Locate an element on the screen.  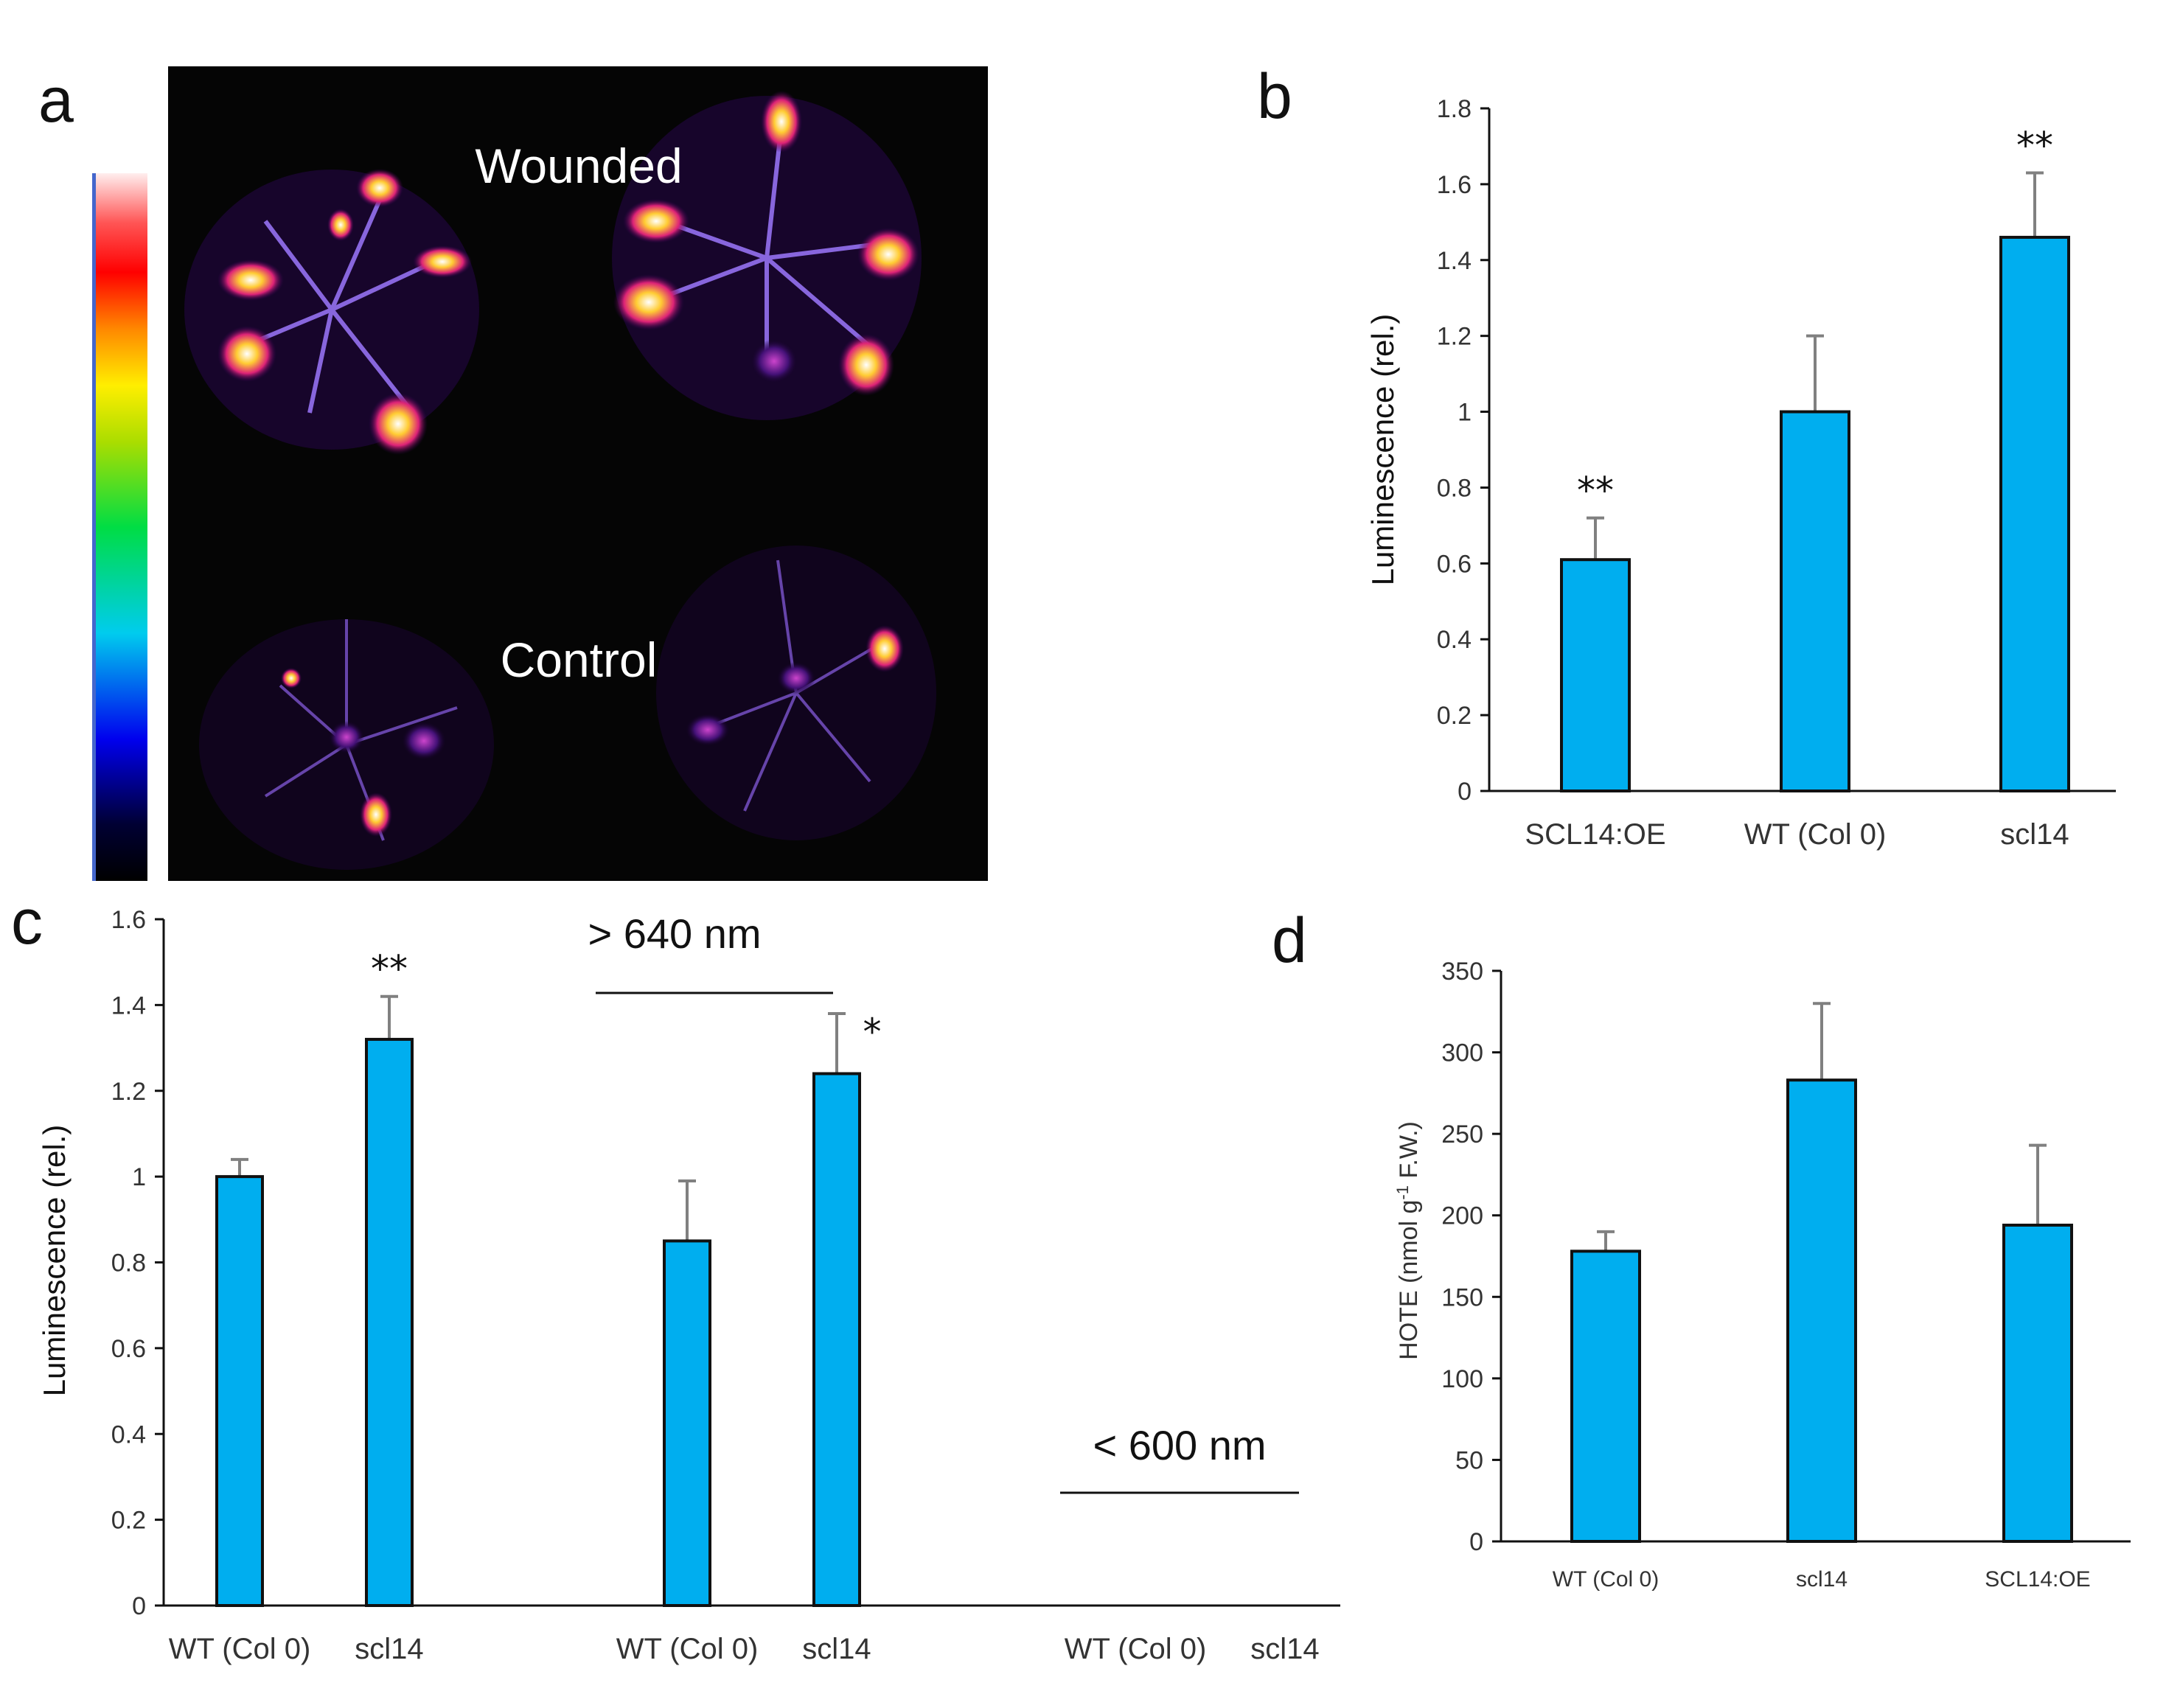
color-scale-bar is located at coordinates (119, 527).